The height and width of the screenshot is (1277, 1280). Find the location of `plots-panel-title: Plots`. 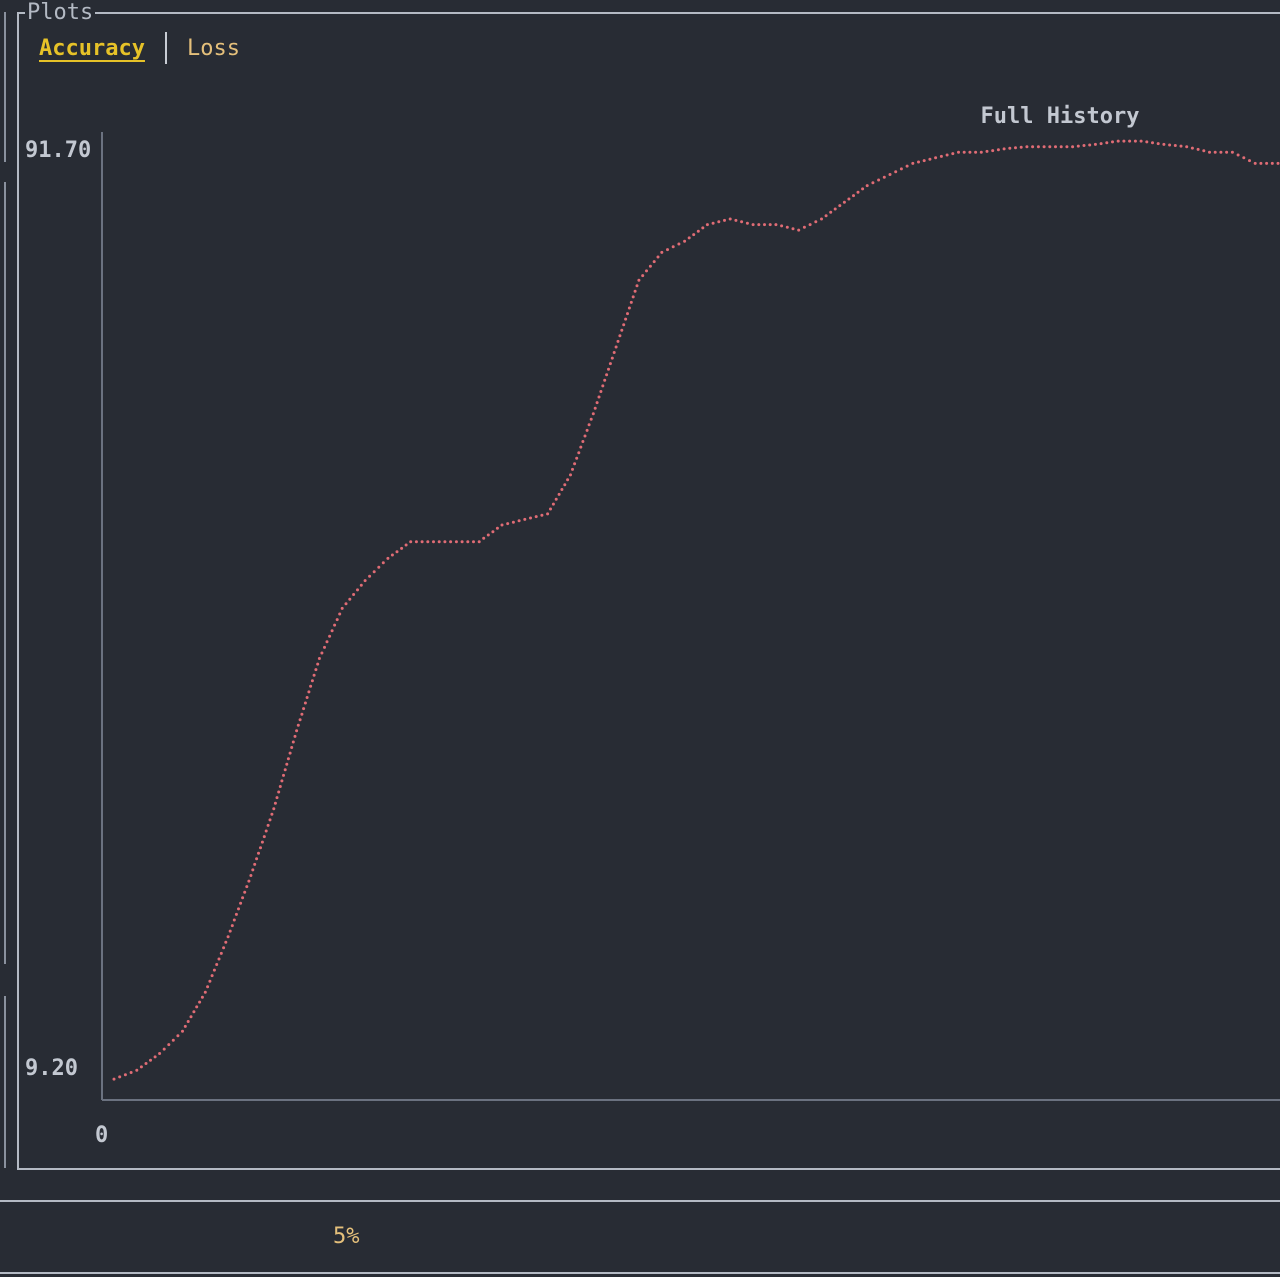

plots-panel-title: Plots is located at coordinates (60, 13).